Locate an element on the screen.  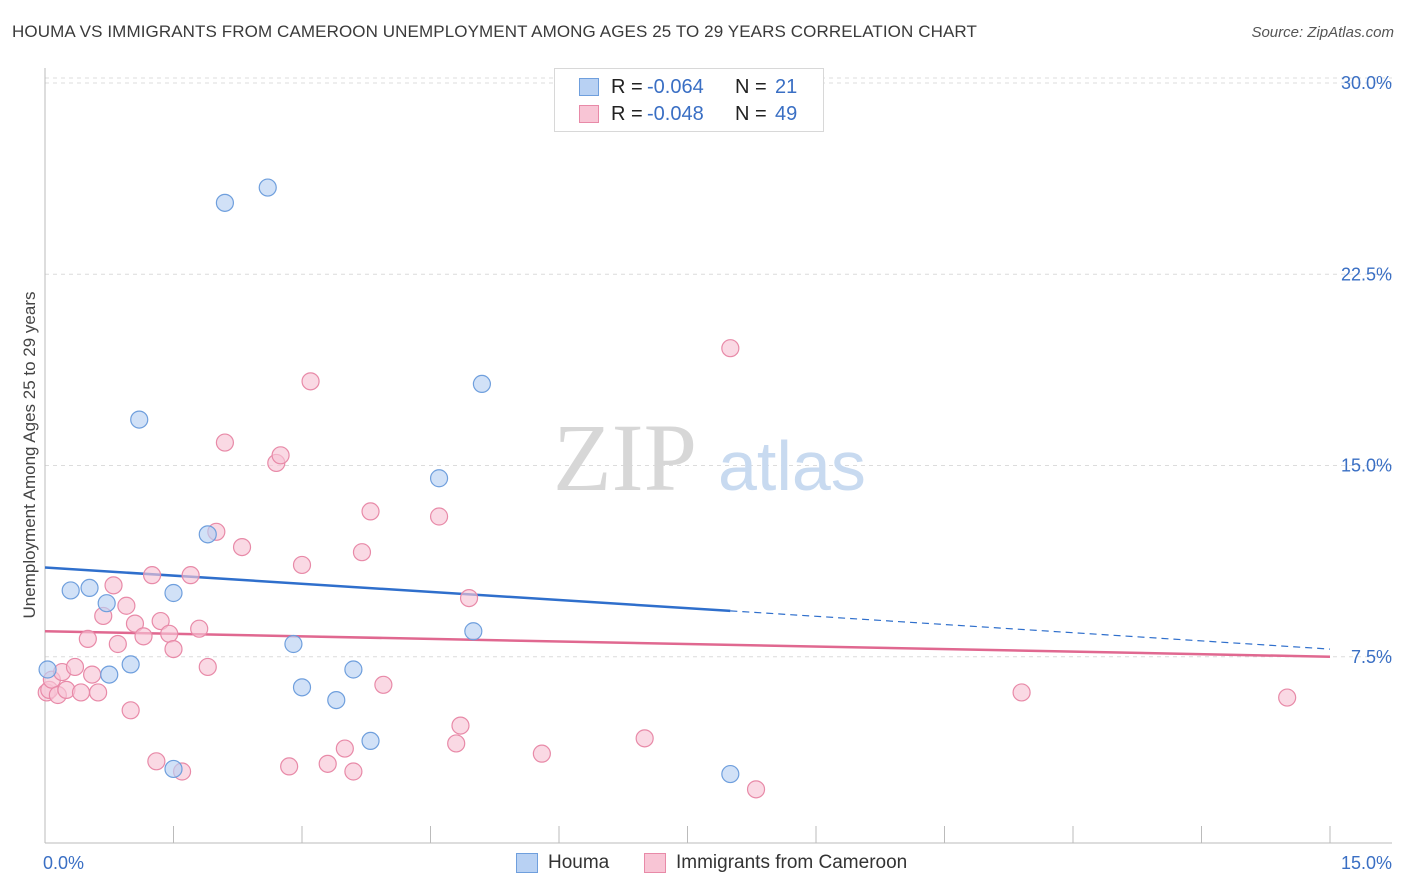
cameroon-r-label: R = is located at coordinates (627, 114).